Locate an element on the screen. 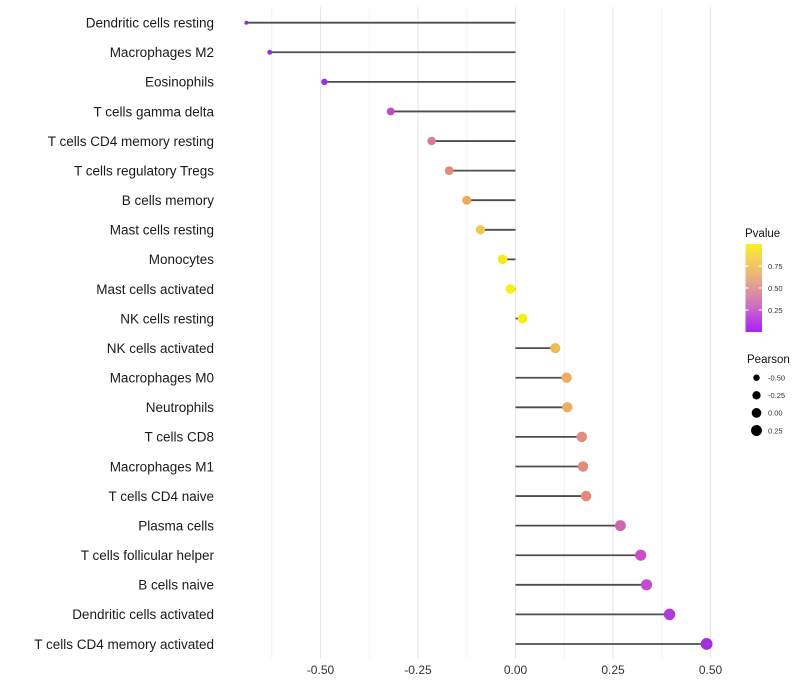 This screenshot has width=800, height=700. y-axis-label: T cells CD4 memory activated is located at coordinates (124, 644).